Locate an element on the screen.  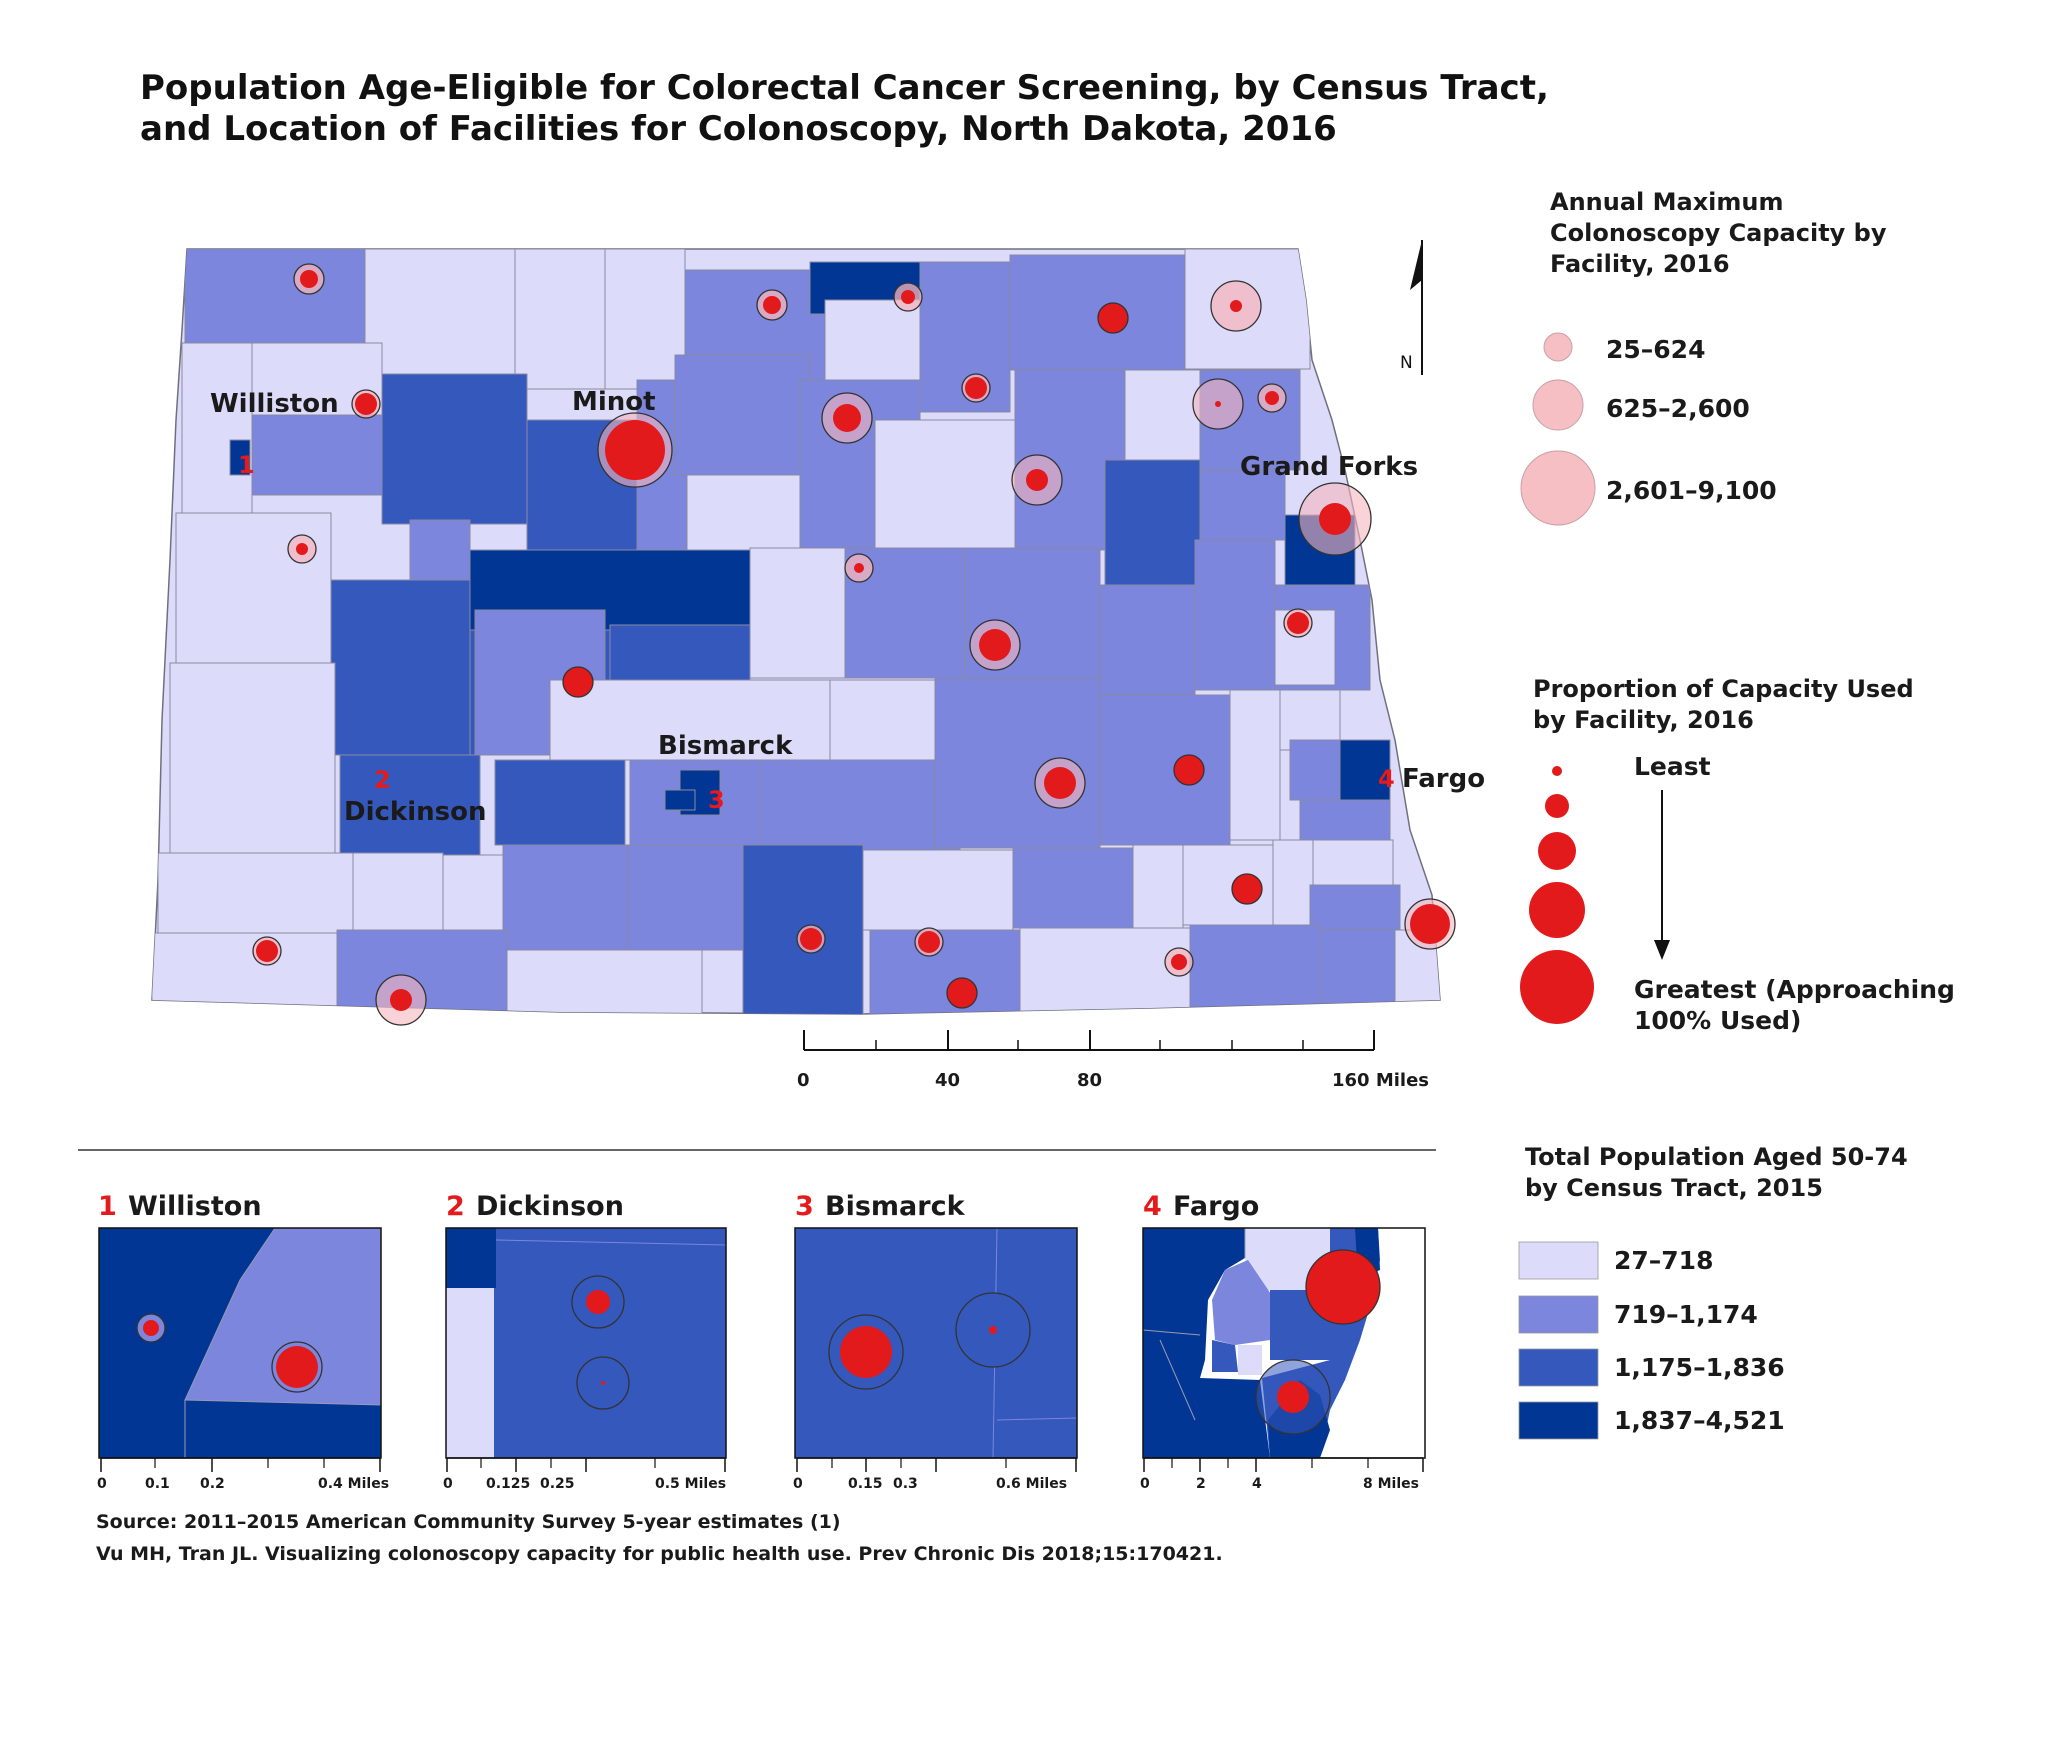
city-label-bismarck: Bismarck is located at coordinates (725, 746).